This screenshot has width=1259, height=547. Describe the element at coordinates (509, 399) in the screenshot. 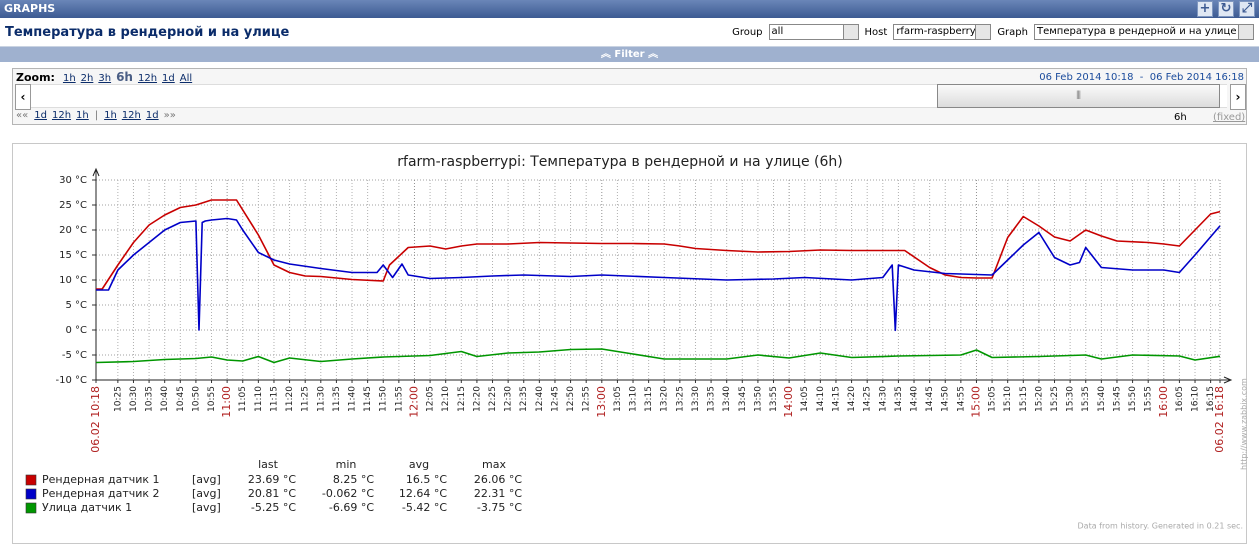

I see `x-tick-label: 12:30` at that location.